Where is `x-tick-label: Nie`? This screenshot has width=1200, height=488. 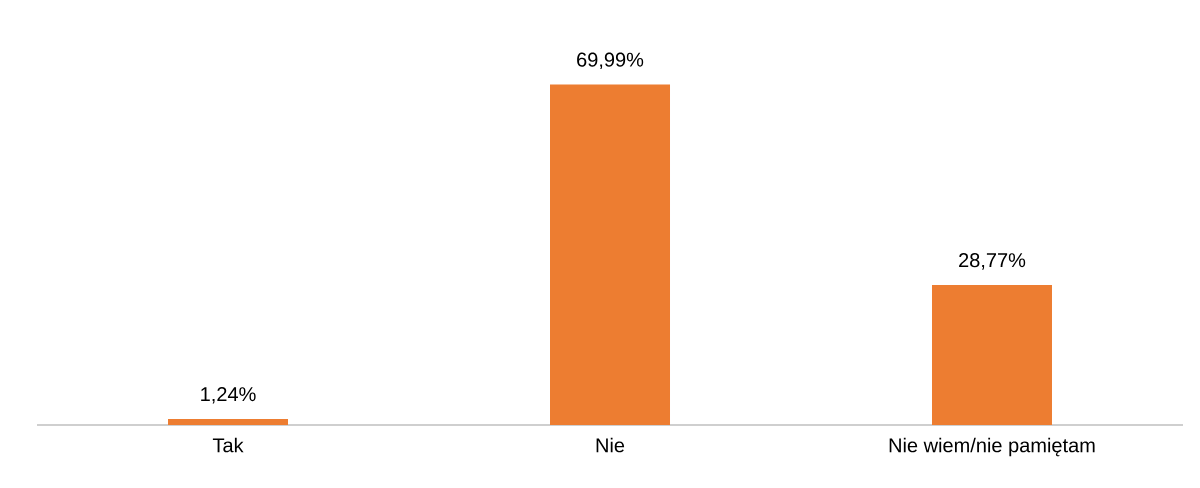 x-tick-label: Nie is located at coordinates (610, 445).